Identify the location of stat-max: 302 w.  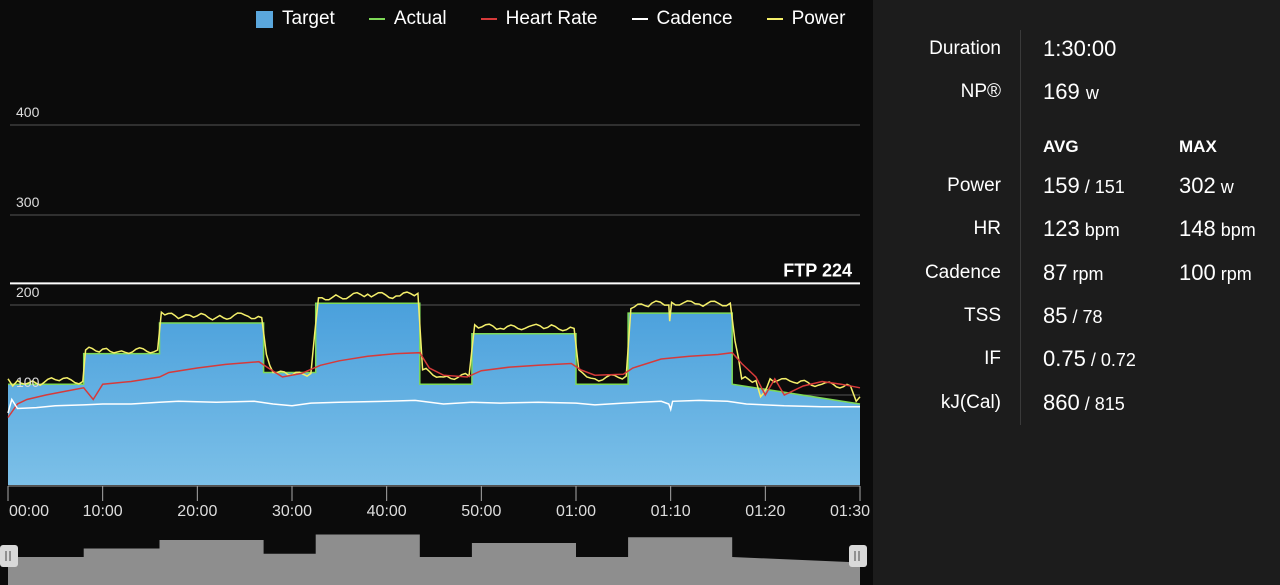
(1206, 186).